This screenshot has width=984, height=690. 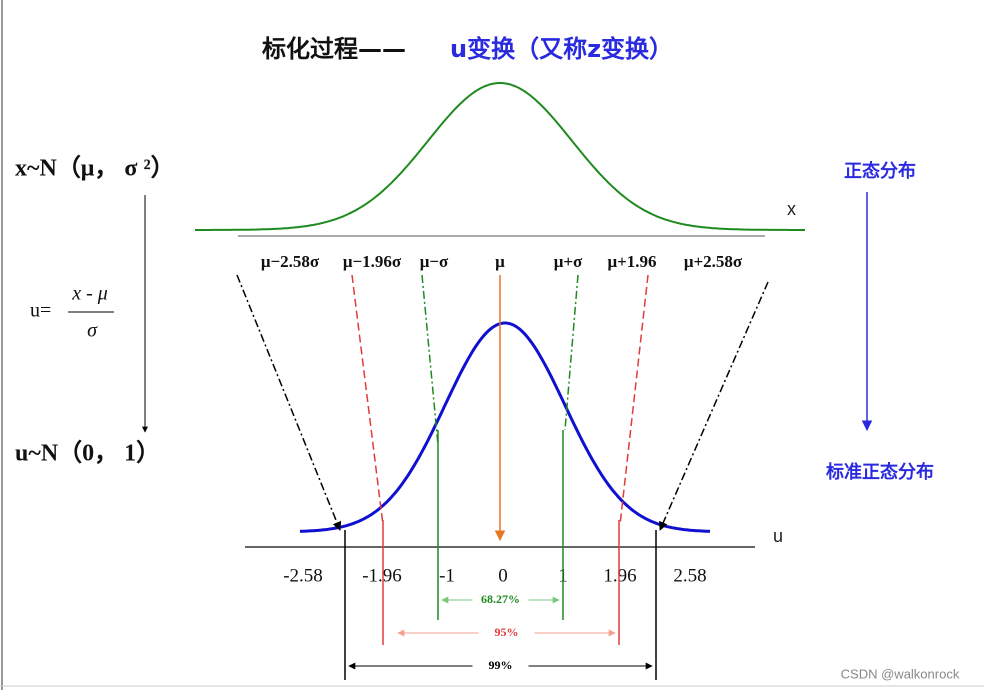 I want to click on from-label: 正态分布, so click(x=880, y=171).